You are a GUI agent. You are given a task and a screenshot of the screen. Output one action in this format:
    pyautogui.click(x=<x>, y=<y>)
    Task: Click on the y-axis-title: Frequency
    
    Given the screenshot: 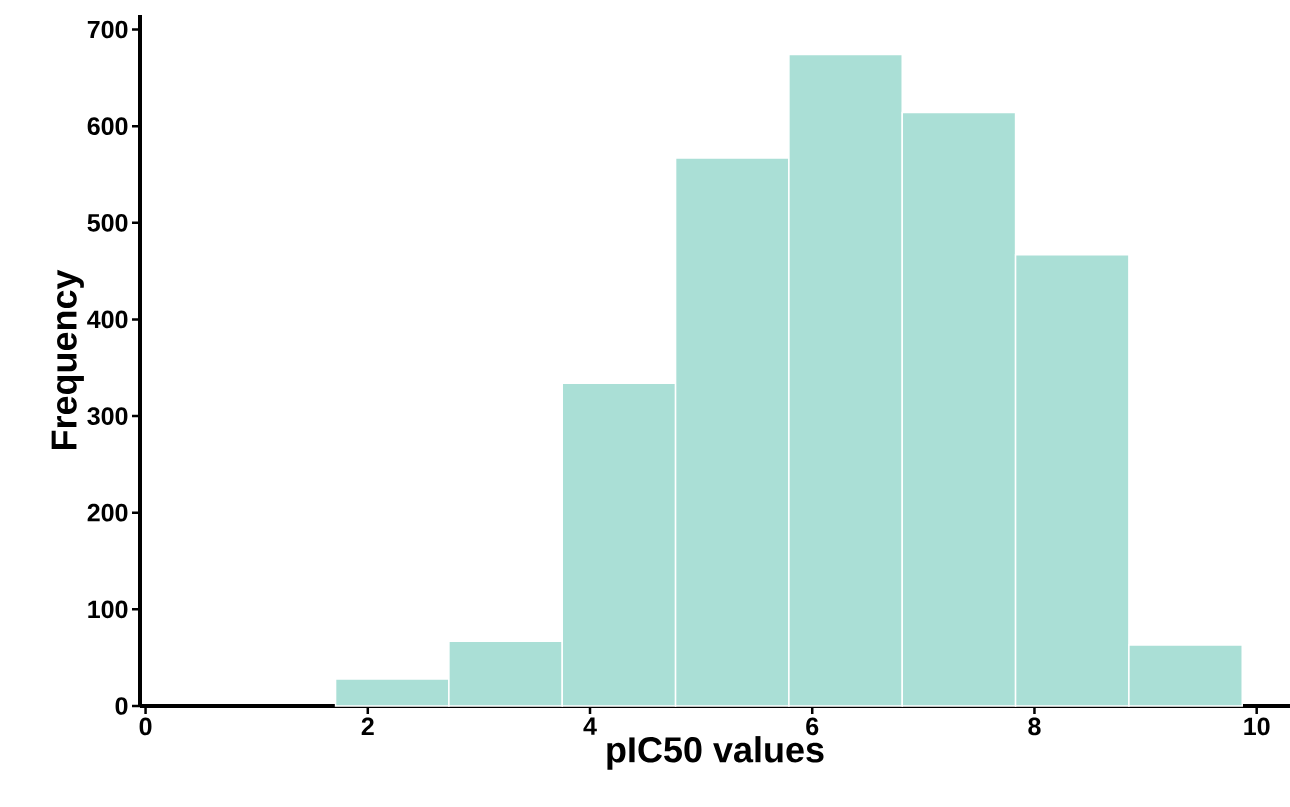 What is the action you would take?
    pyautogui.click(x=67, y=359)
    